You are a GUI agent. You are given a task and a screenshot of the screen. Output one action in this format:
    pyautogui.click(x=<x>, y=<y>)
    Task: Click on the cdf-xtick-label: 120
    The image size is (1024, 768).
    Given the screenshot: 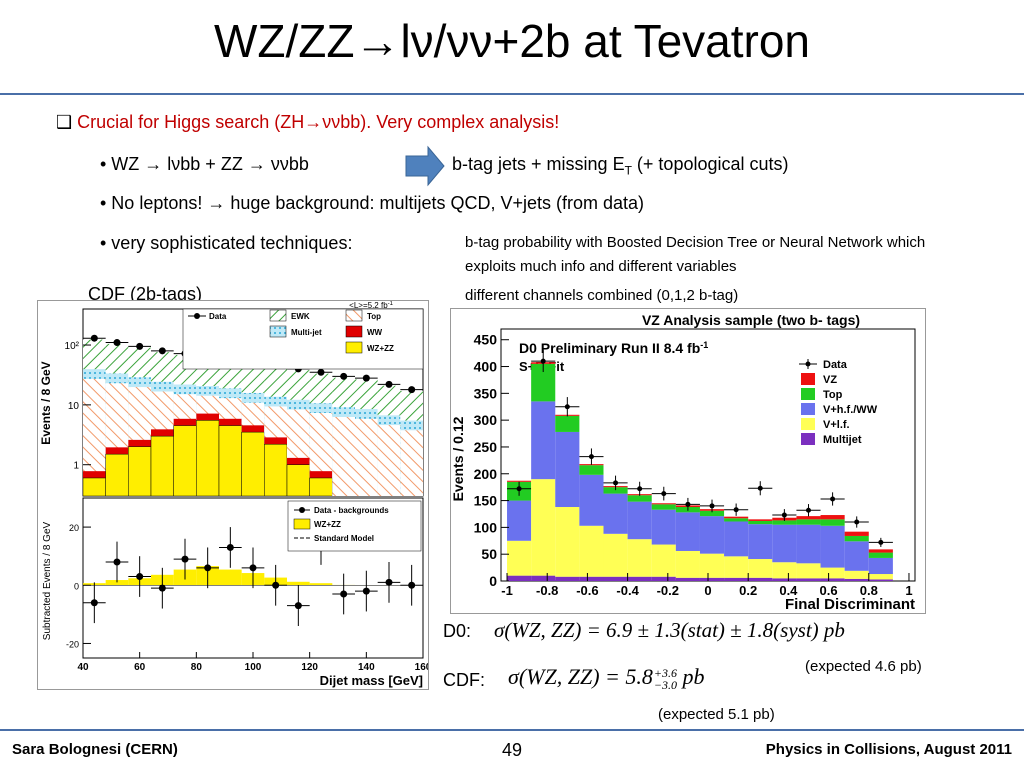 What is the action you would take?
    pyautogui.click(x=309, y=667)
    